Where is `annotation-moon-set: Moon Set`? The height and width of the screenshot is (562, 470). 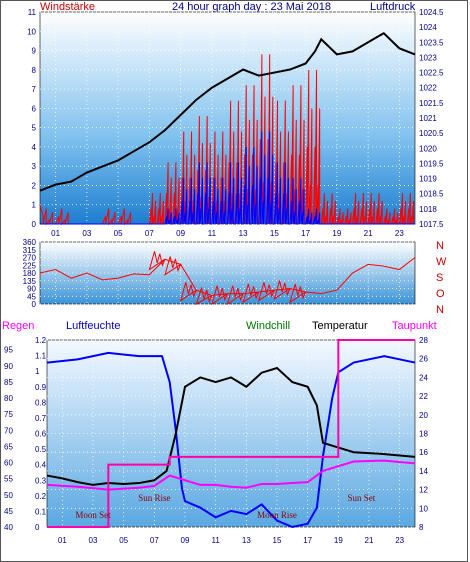
annotation-moon-set: Moon Set is located at coordinates (93, 515).